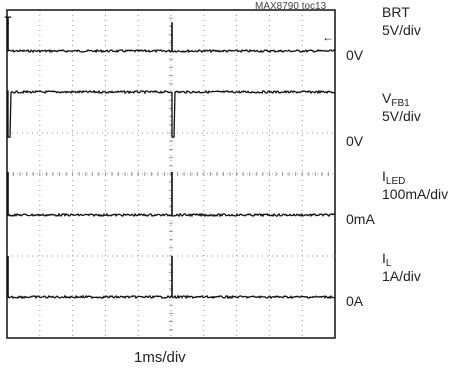 The width and height of the screenshot is (450, 373). What do you see at coordinates (171, 113) in the screenshot?
I see `trace-vfb1` at bounding box center [171, 113].